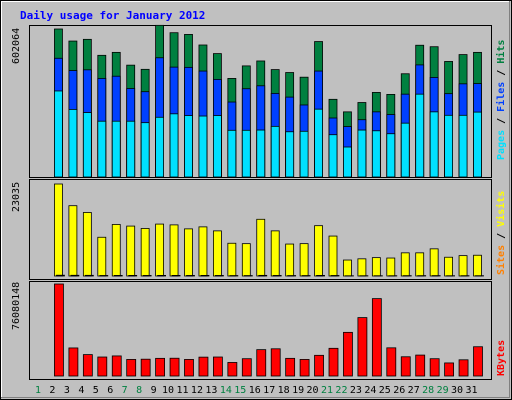 The width and height of the screenshot is (512, 400). Describe the element at coordinates (443, 390) in the screenshot. I see `day-label-29: 29` at that location.